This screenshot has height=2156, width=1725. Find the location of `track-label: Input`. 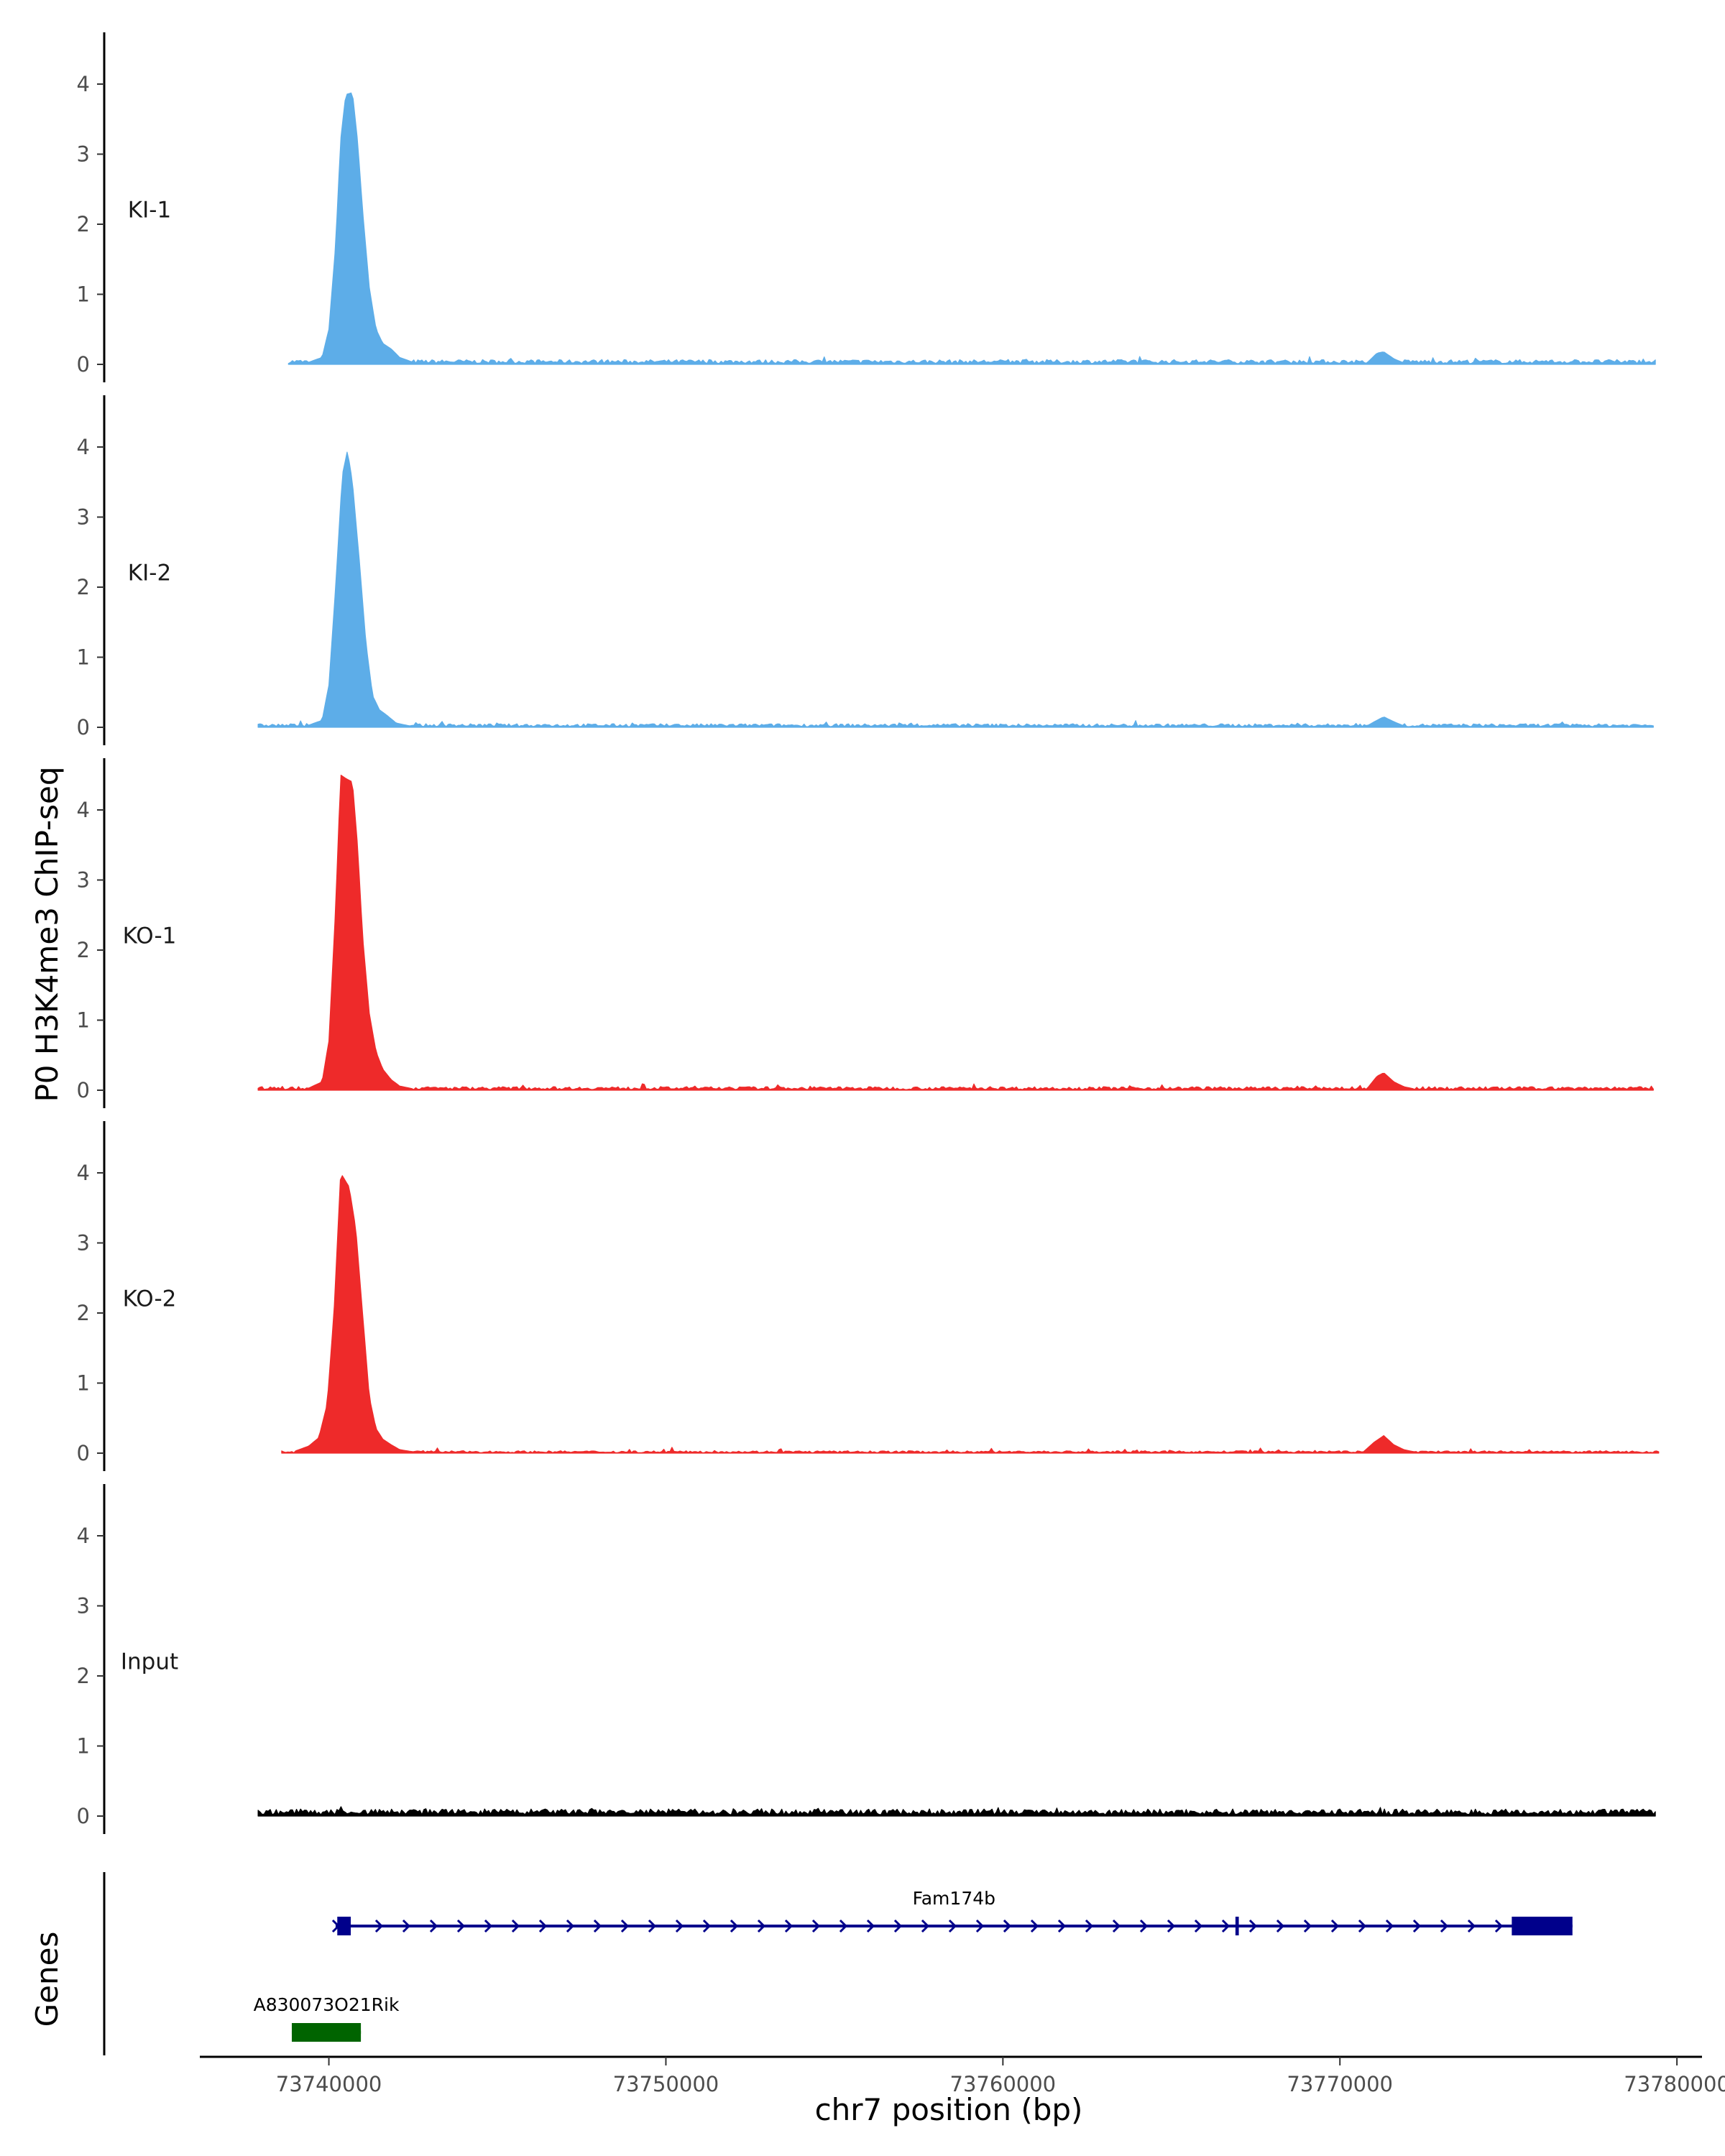

track-label: Input is located at coordinates (149, 1661).